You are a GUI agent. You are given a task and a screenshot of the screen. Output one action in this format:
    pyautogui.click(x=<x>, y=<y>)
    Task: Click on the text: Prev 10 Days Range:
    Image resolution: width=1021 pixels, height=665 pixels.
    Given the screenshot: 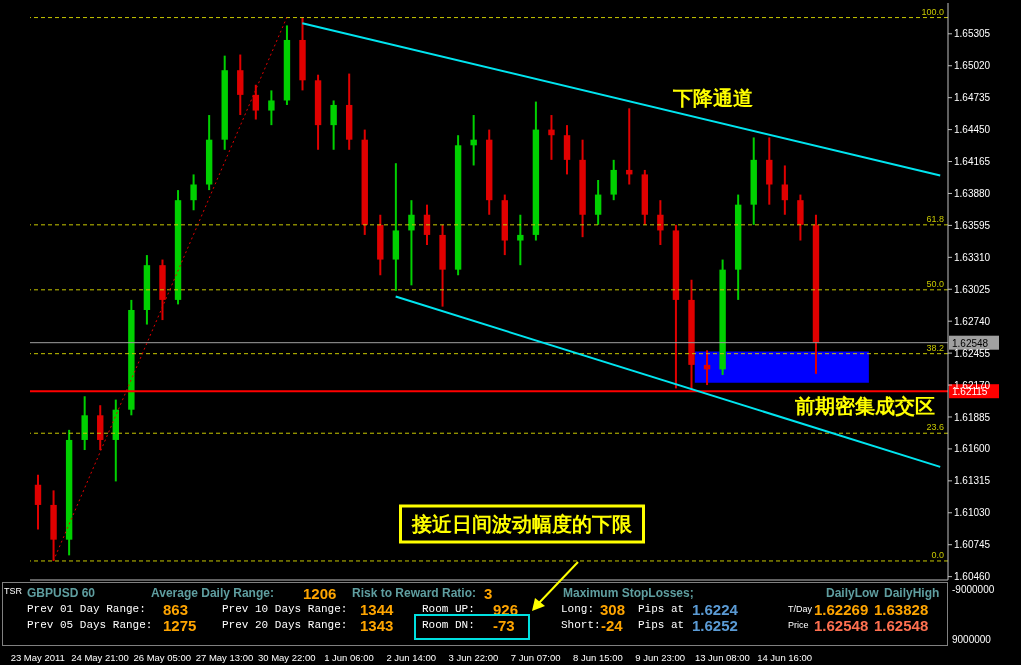 What is the action you would take?
    pyautogui.click(x=285, y=609)
    